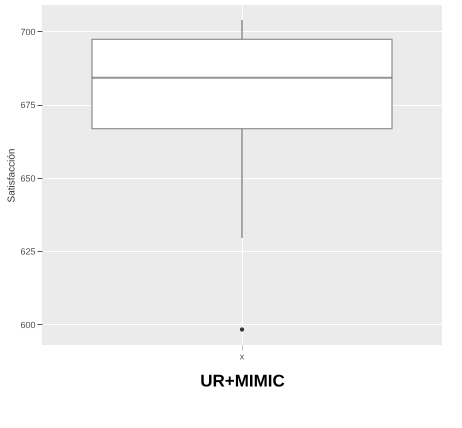 The height and width of the screenshot is (428, 462). What do you see at coordinates (28, 105) in the screenshot?
I see `y-tick-label: 675` at bounding box center [28, 105].